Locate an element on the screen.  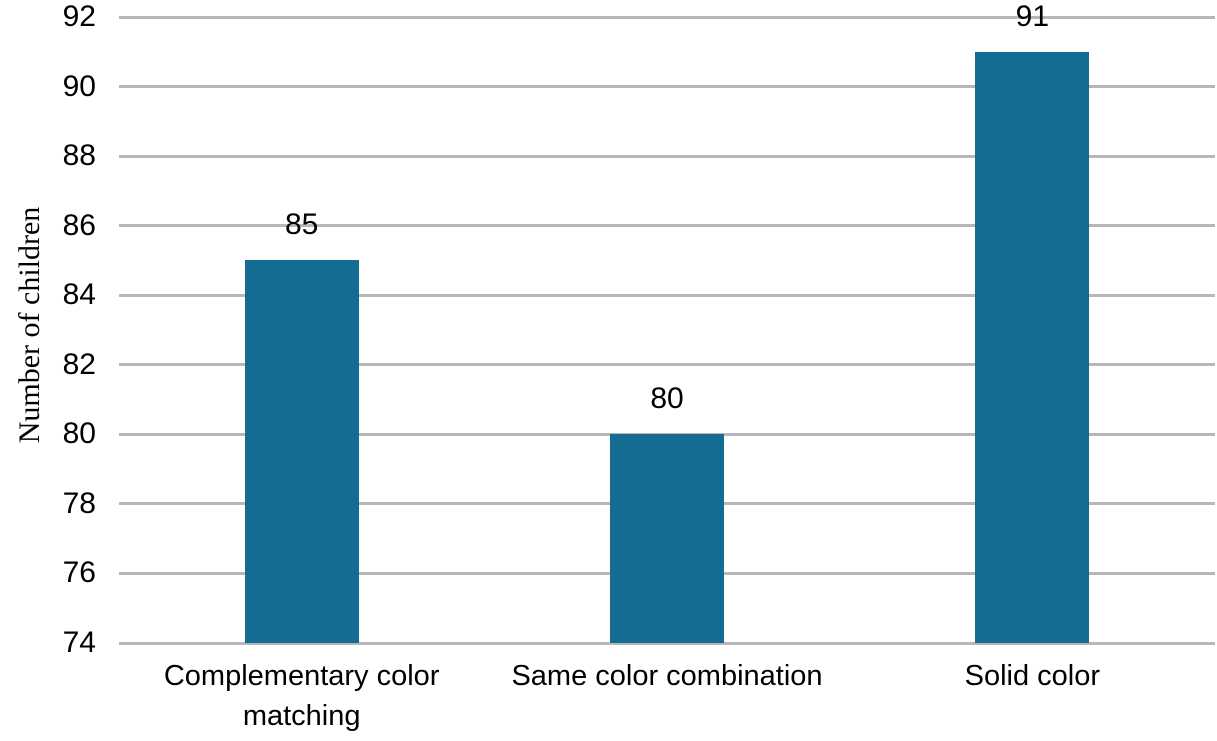
y-tick-label-92: 92 is located at coordinates (79, 16).